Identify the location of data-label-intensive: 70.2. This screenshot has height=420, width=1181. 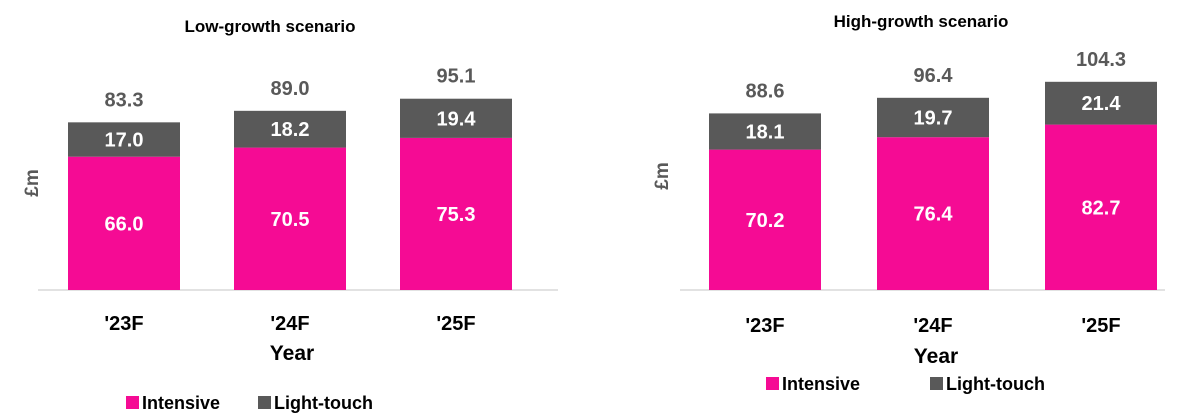
(765, 221).